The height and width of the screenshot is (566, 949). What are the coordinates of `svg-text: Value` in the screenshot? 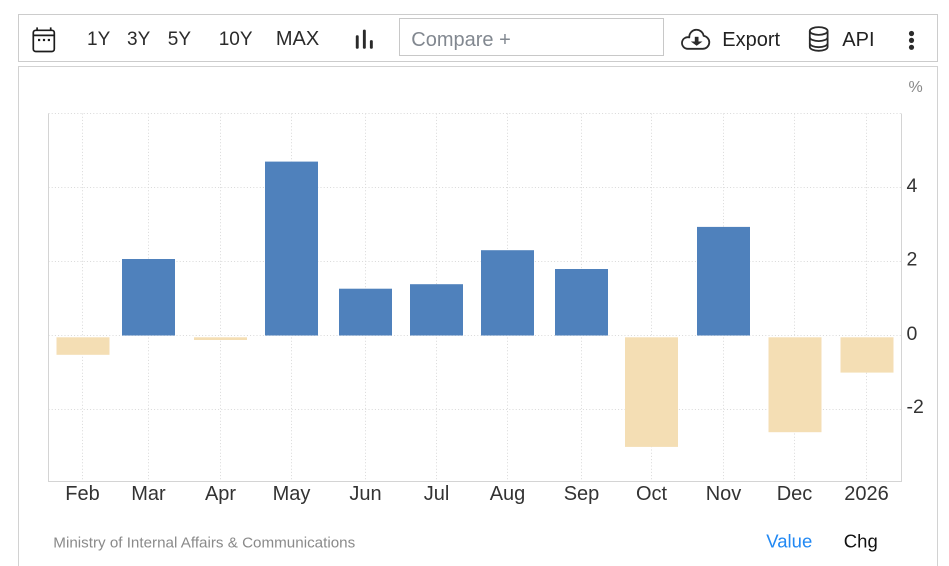 It's located at (789, 541).